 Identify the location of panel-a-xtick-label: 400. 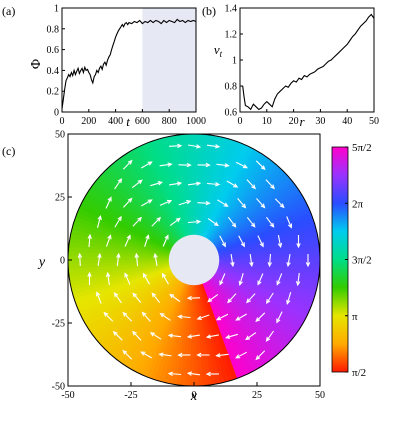
(115, 121).